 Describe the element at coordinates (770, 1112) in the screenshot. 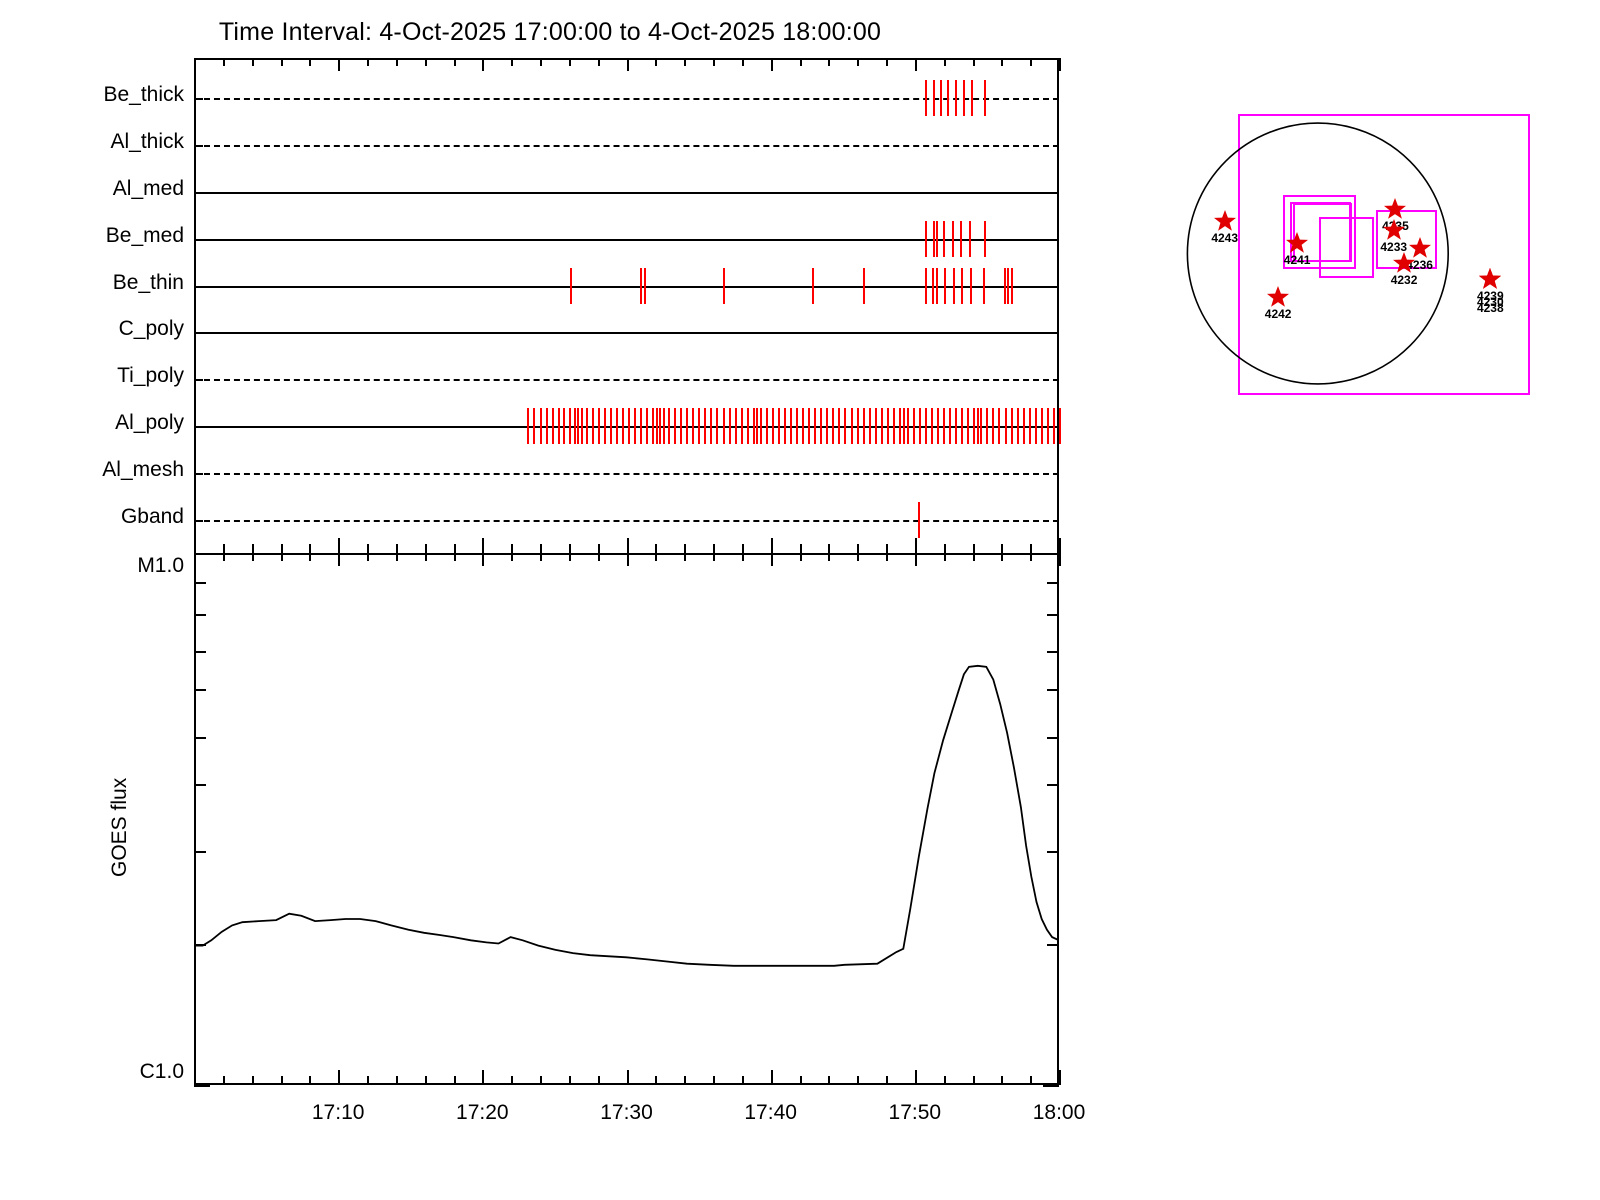

I see `x-tick-label: 17:40` at that location.